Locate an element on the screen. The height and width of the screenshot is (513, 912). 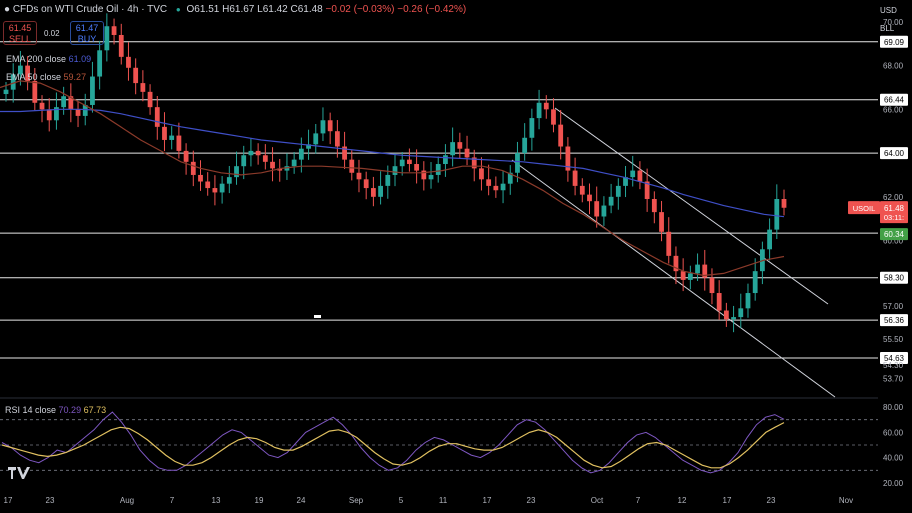
currency-label: USD is located at coordinates (888, 10).